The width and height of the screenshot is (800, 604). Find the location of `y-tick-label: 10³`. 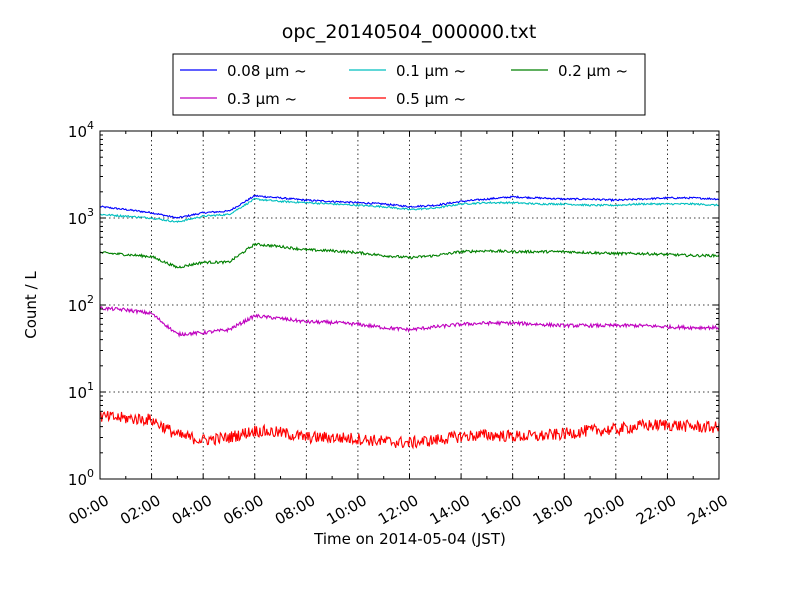

y-tick-label: 10³ is located at coordinates (81, 217).